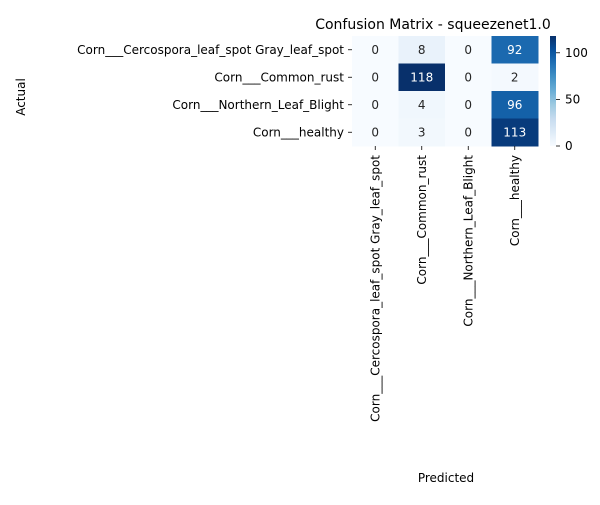 The height and width of the screenshot is (505, 600). I want to click on x-tick-label: Corn___Common_rust, so click(422, 220).